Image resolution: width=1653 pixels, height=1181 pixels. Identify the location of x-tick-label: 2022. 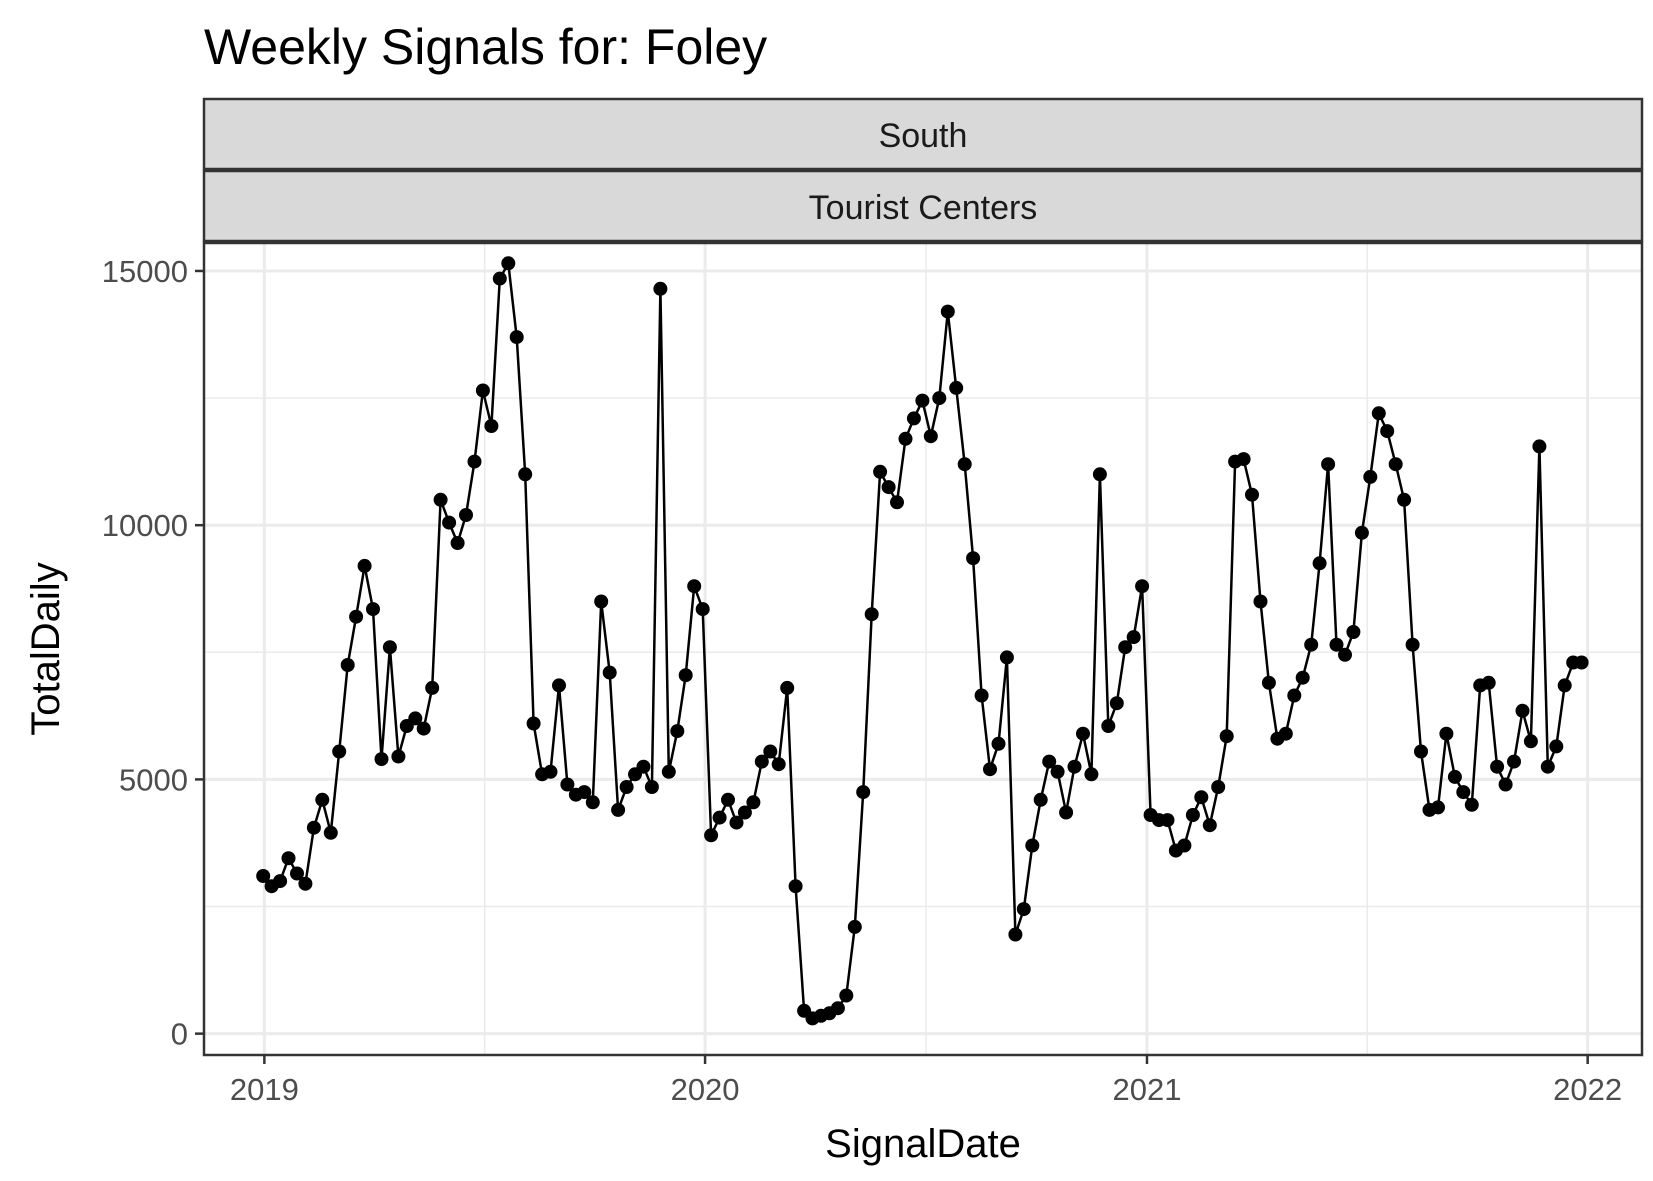
(1587, 1089).